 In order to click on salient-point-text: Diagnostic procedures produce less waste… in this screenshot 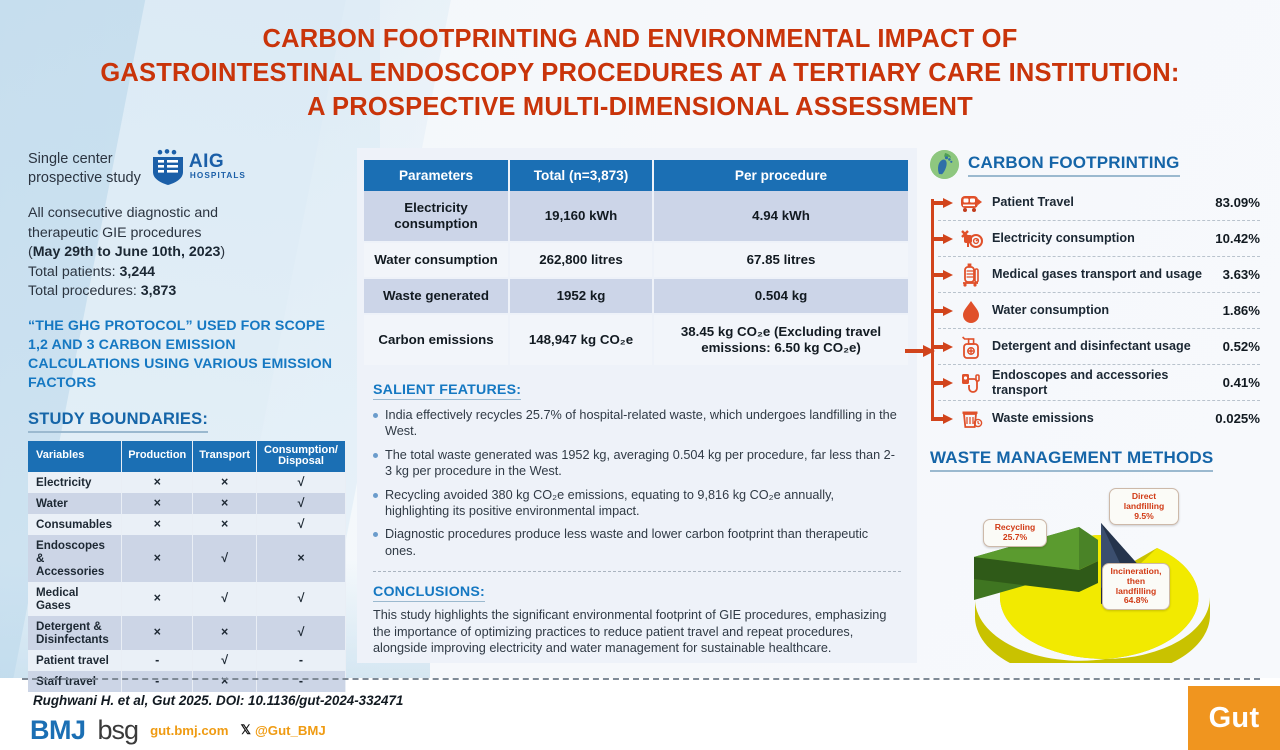, I will do `click(627, 542)`.